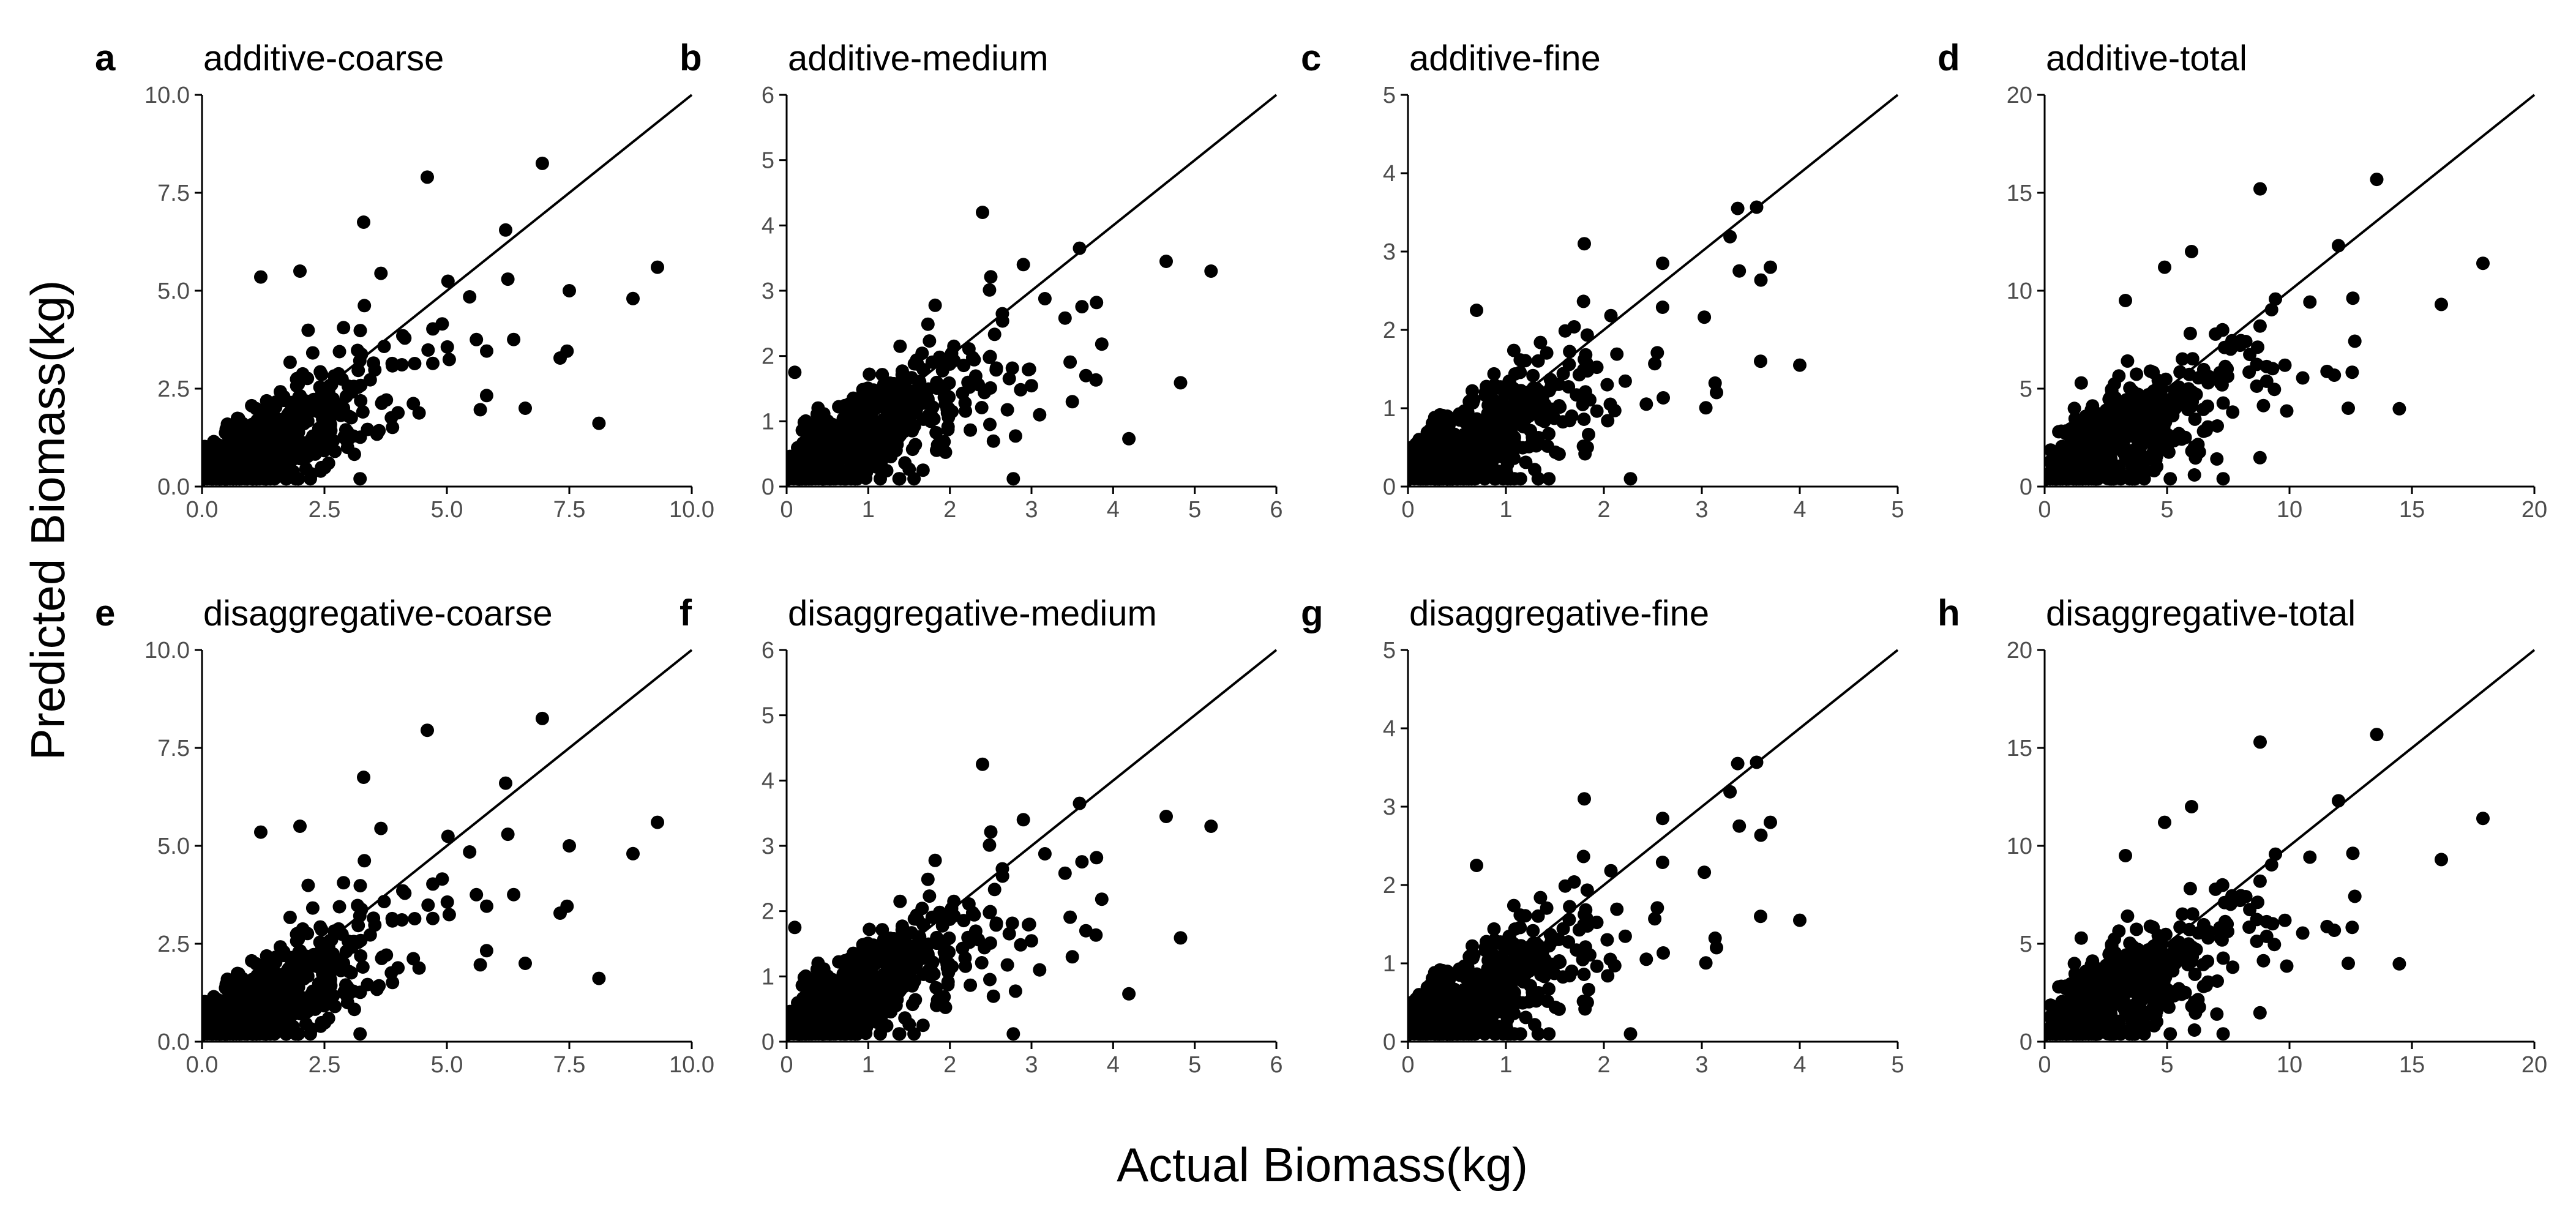  I want to click on x-tick-label: 2, so click(949, 1065).